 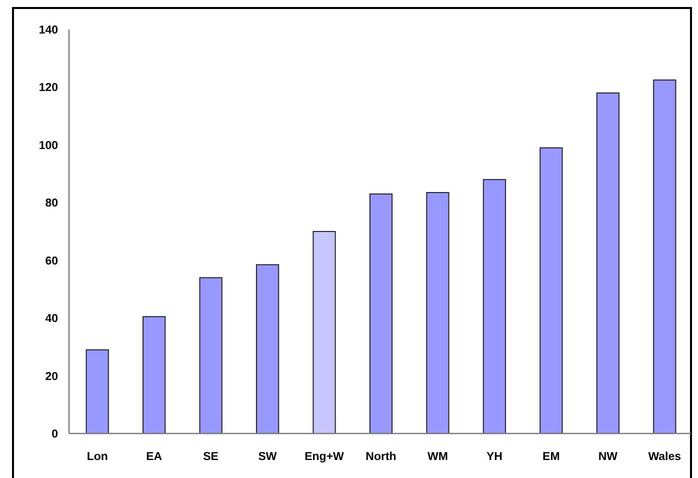 I want to click on x-tick-label: Wales, so click(x=665, y=457).